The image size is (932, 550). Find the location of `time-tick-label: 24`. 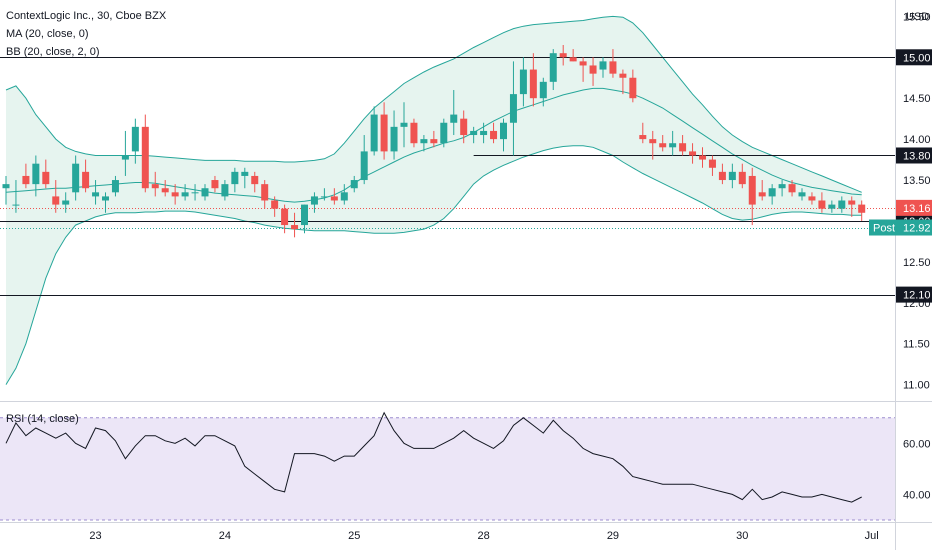

time-tick-label: 24 is located at coordinates (225, 536).